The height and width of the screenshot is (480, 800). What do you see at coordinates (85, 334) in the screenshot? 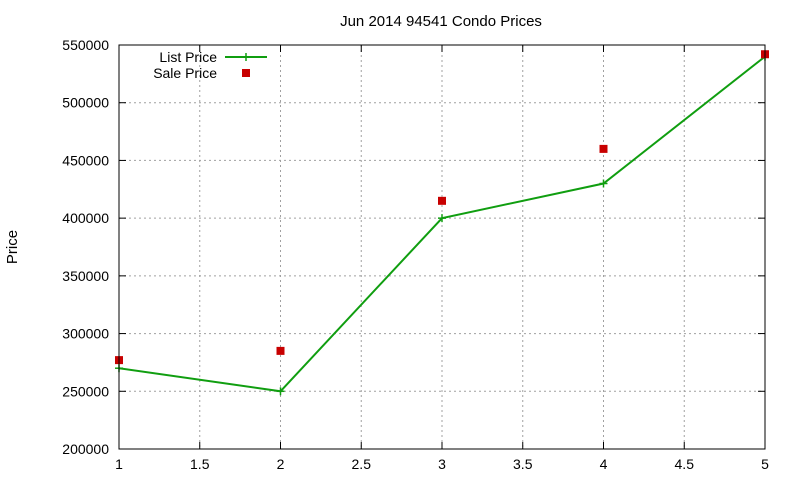
I see `y-tick-label: 300000` at bounding box center [85, 334].